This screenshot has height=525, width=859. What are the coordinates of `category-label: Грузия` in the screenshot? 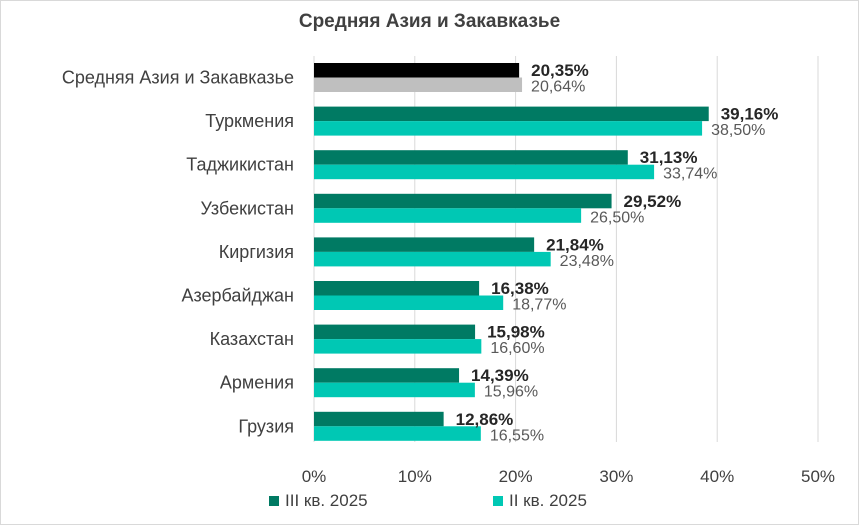 It's located at (266, 426).